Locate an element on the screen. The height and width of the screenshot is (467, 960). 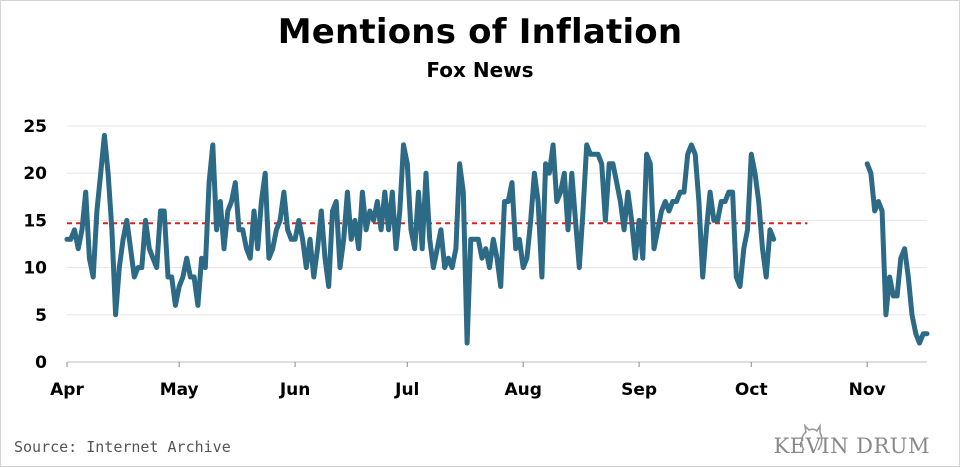
chart-subtitle: Fox News is located at coordinates (480, 70).